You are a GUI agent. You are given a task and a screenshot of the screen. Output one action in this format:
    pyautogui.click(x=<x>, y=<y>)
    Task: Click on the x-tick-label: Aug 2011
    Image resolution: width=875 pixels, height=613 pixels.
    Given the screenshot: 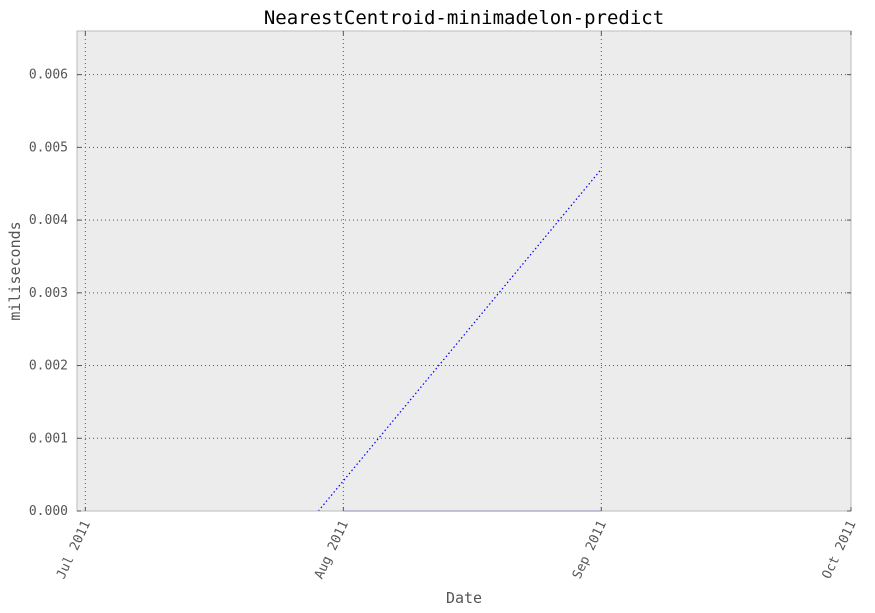 What is the action you would take?
    pyautogui.click(x=332, y=549)
    